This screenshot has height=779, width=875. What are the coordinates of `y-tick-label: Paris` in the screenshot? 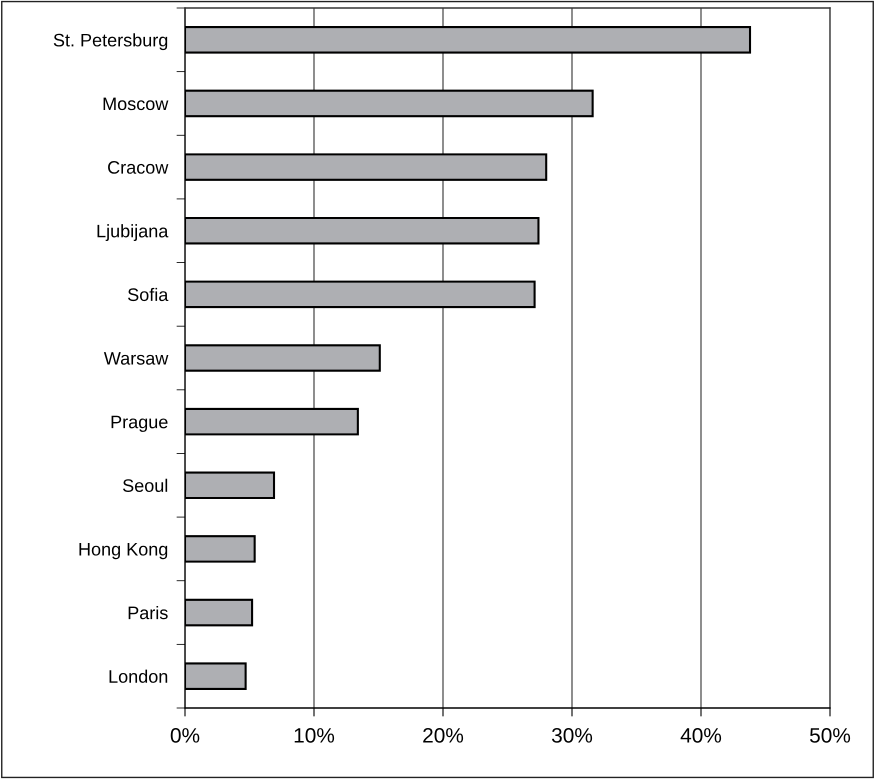 It's located at (148, 613).